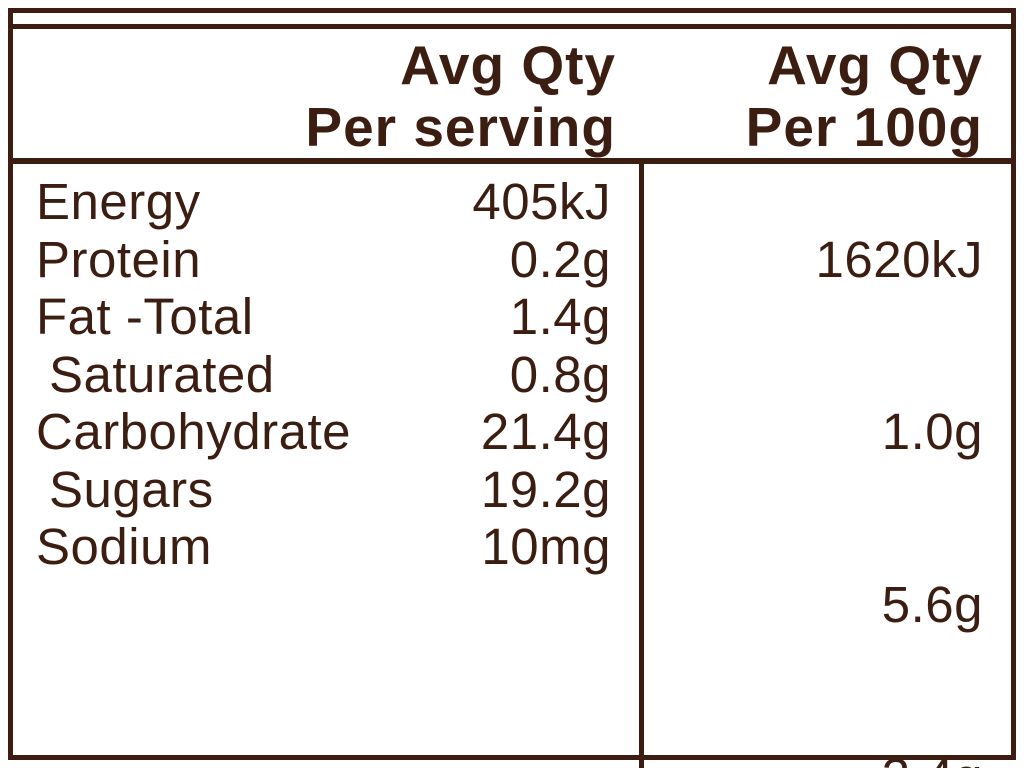 Image resolution: width=1024 pixels, height=768 pixels. I want to click on per-serving-header-line2: Per serving, so click(460, 127).